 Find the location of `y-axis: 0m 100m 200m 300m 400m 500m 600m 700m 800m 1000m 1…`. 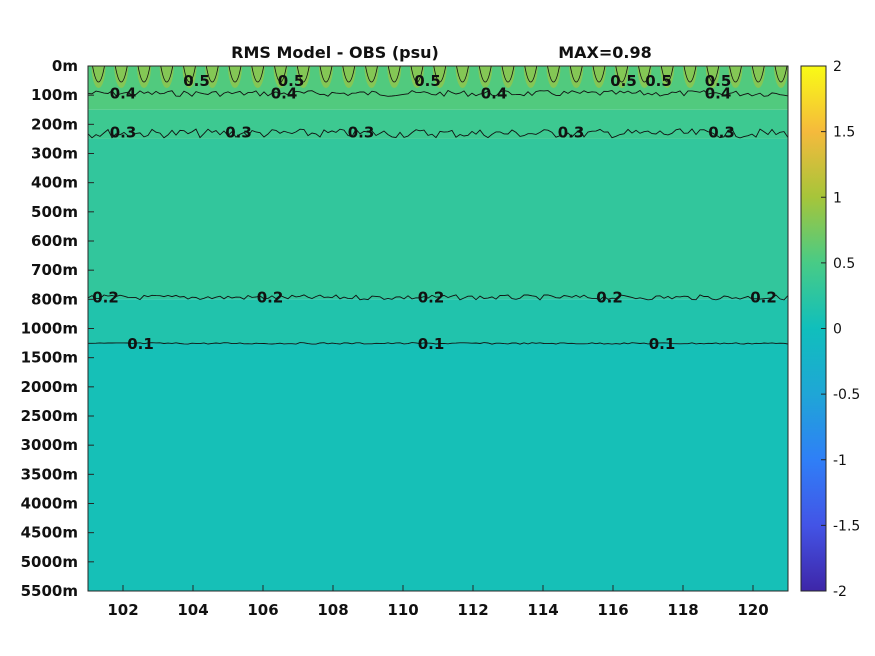

y-axis: 0m 100m 200m 300m 400m 500m 600m 700m 800m 1000m 1… is located at coordinates (57, 328).